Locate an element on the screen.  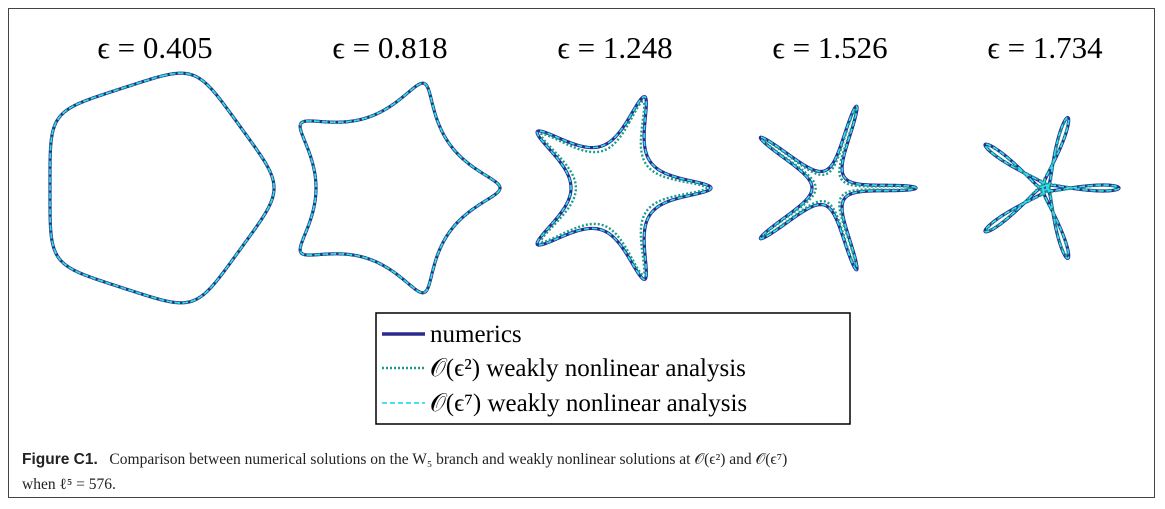
panel-label: ϵ = 1.526 is located at coordinates (829, 47).